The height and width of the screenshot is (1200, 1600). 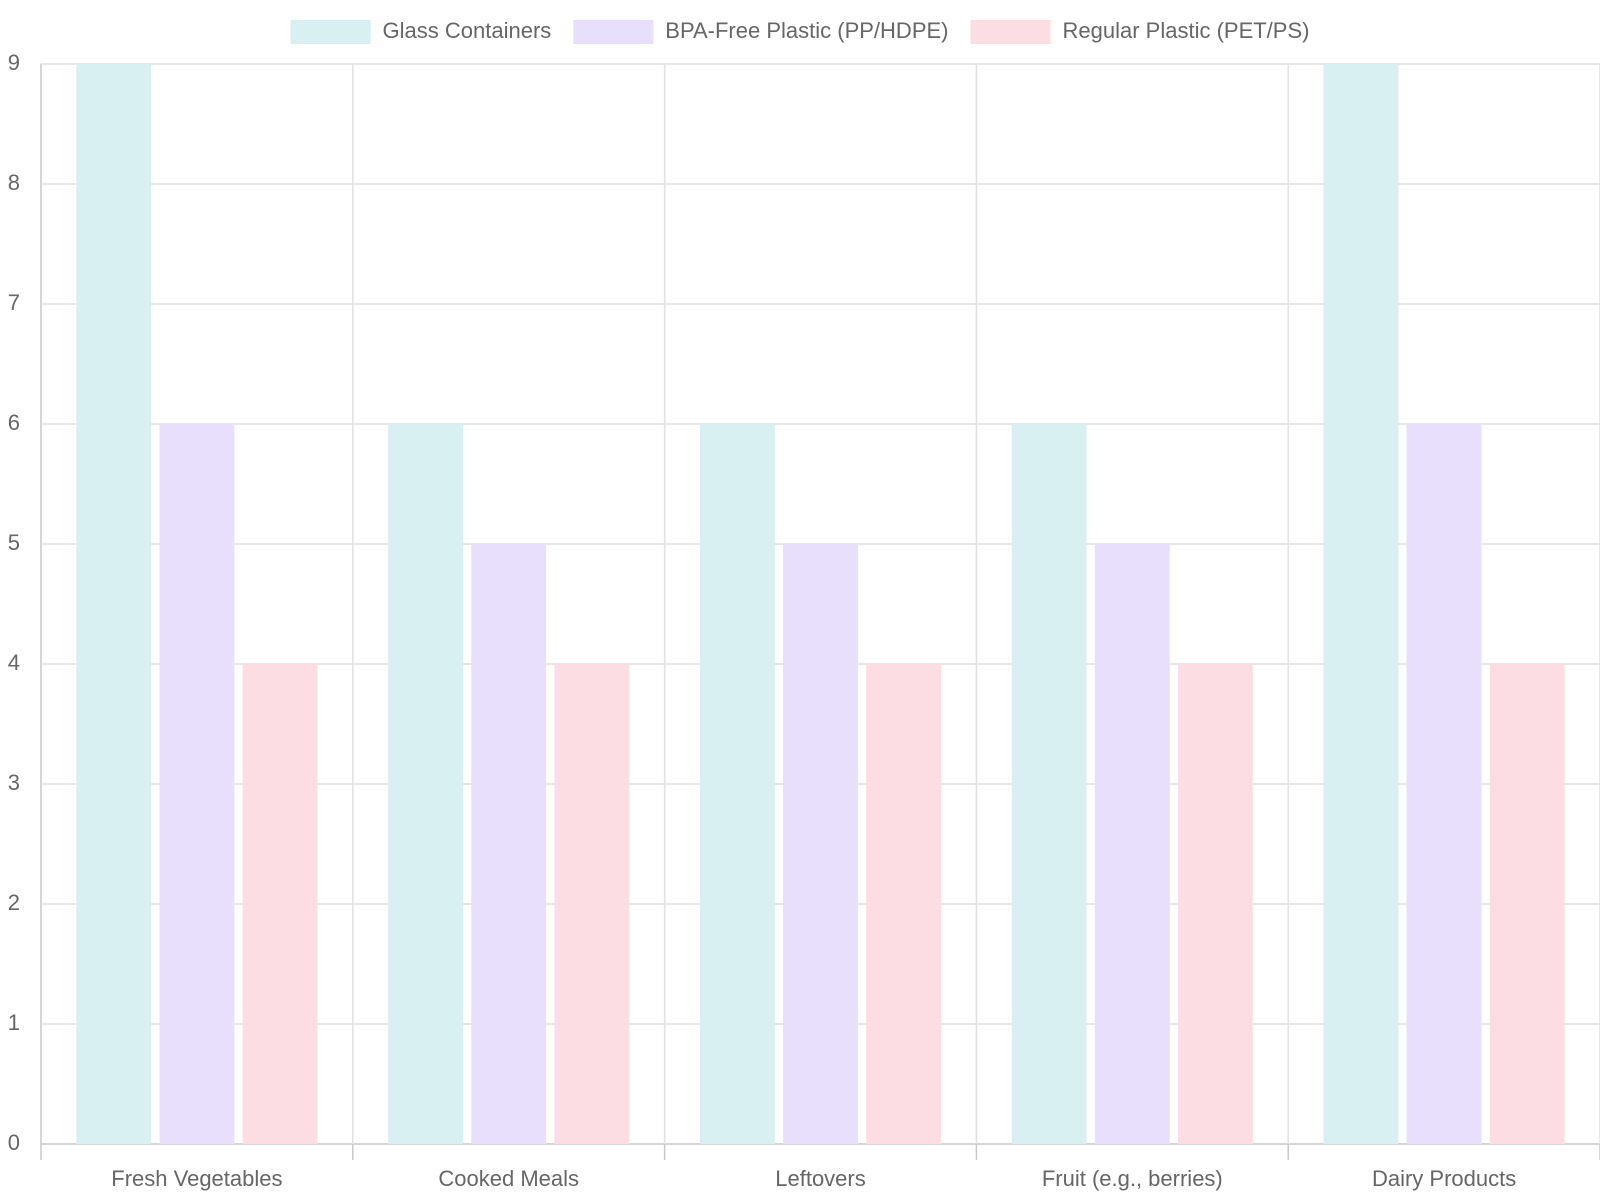 What do you see at coordinates (14, 542) in the screenshot?
I see `y-tick-label: 5` at bounding box center [14, 542].